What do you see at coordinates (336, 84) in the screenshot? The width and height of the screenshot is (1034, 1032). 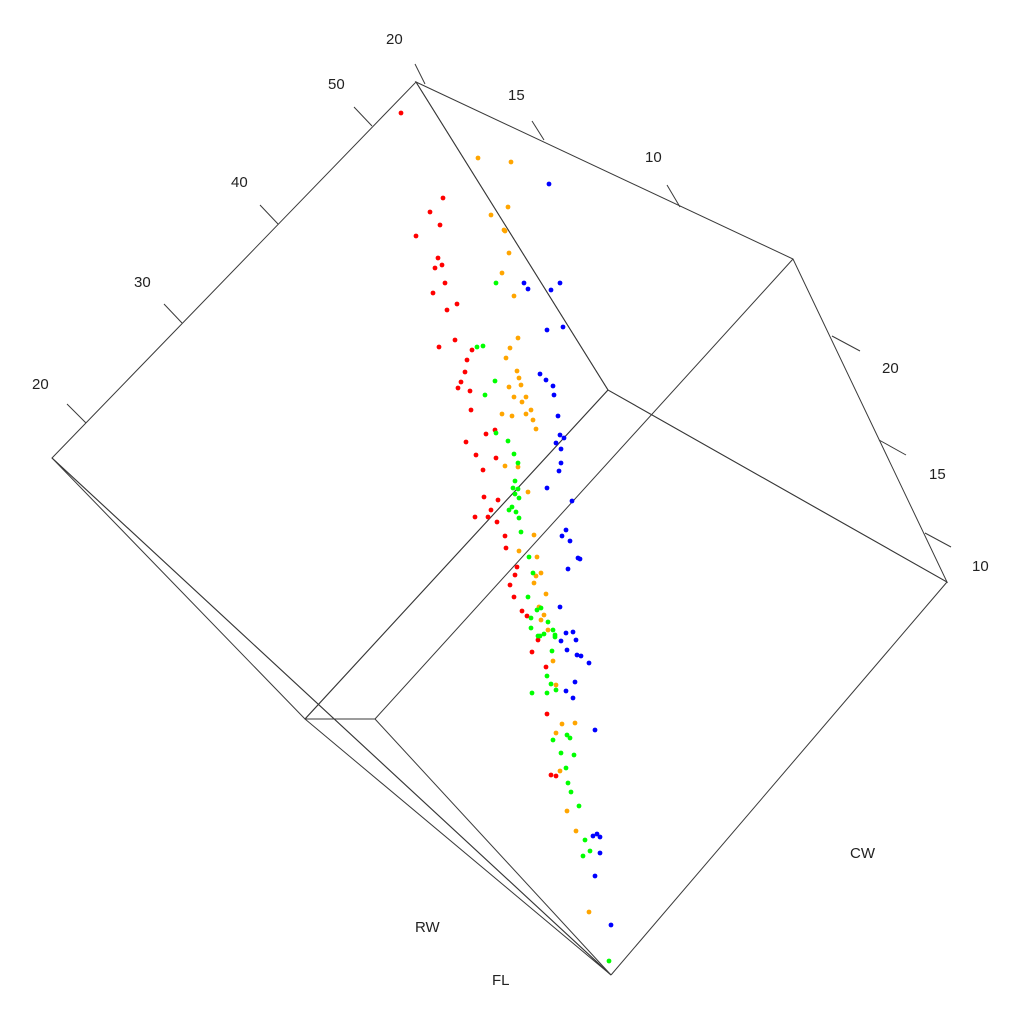 I see `cw-tick-label: 50` at bounding box center [336, 84].